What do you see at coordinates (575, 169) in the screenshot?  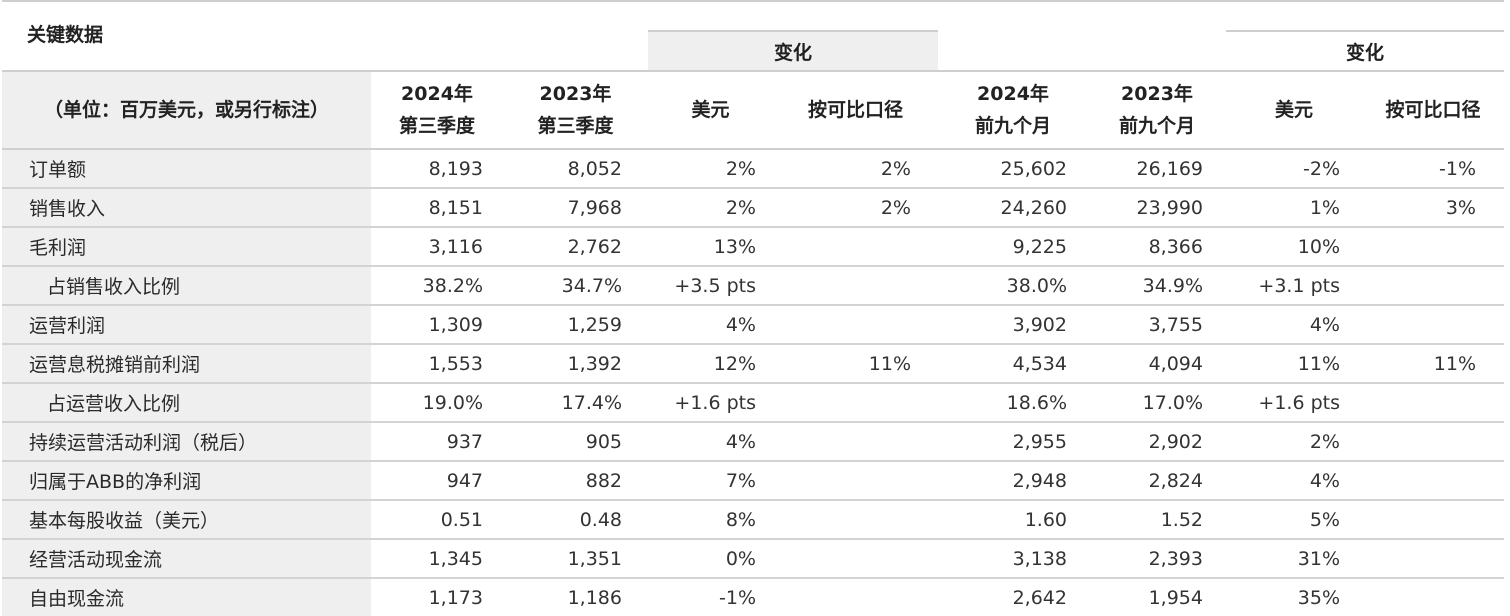 I see `cell-q3-2023: 8,052` at bounding box center [575, 169].